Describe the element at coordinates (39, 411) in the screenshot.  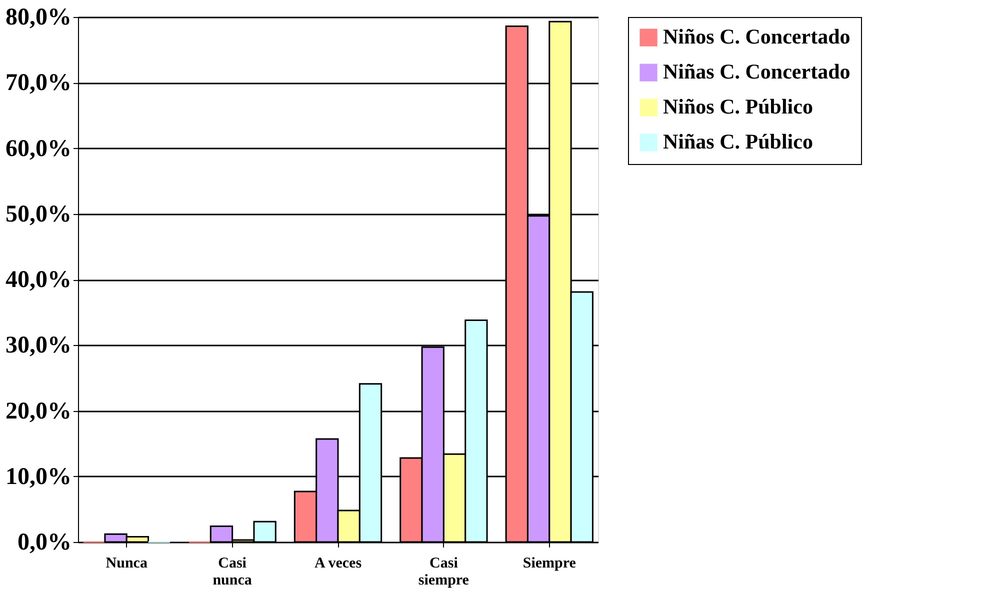
I see `y-tick-label: 20,0%` at that location.